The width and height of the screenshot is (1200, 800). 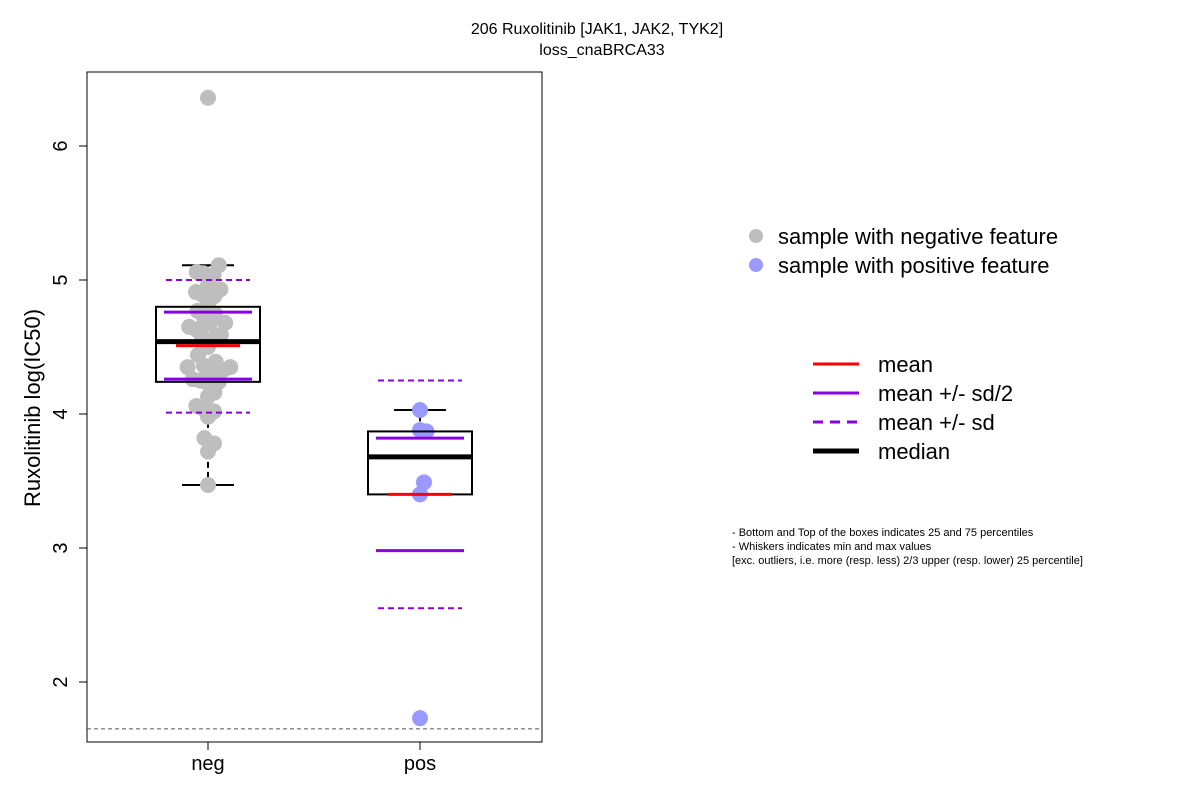 What do you see at coordinates (597, 29) in the screenshot?
I see `chart-title: 206 Ruxolitinib [JAK1, JAK2, TYK2]` at bounding box center [597, 29].